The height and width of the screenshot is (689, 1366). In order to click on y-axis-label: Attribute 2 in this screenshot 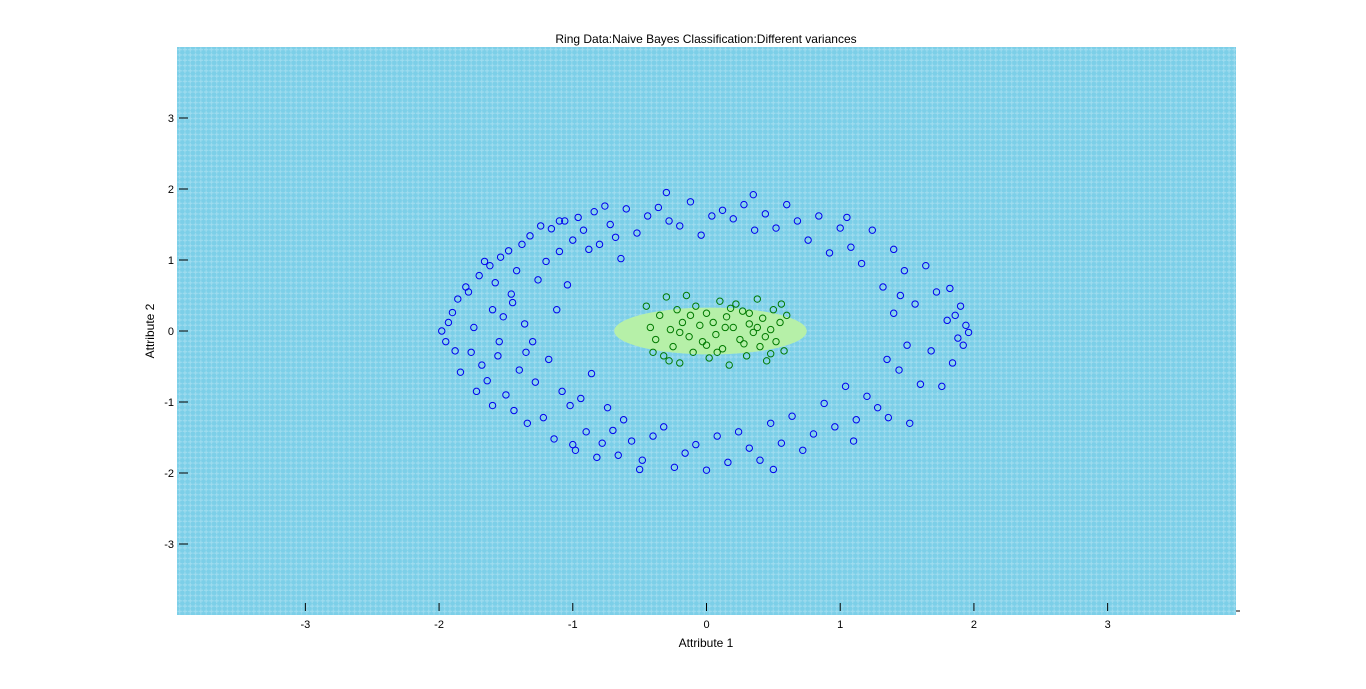, I will do `click(150, 330)`.